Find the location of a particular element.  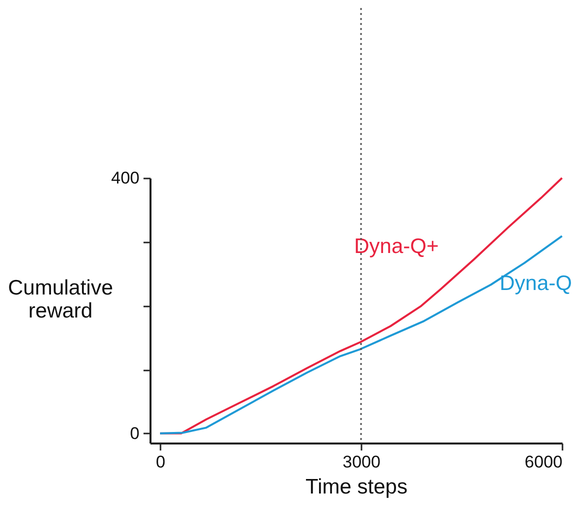

y-axis-title: Cumulative reward is located at coordinates (61, 299).